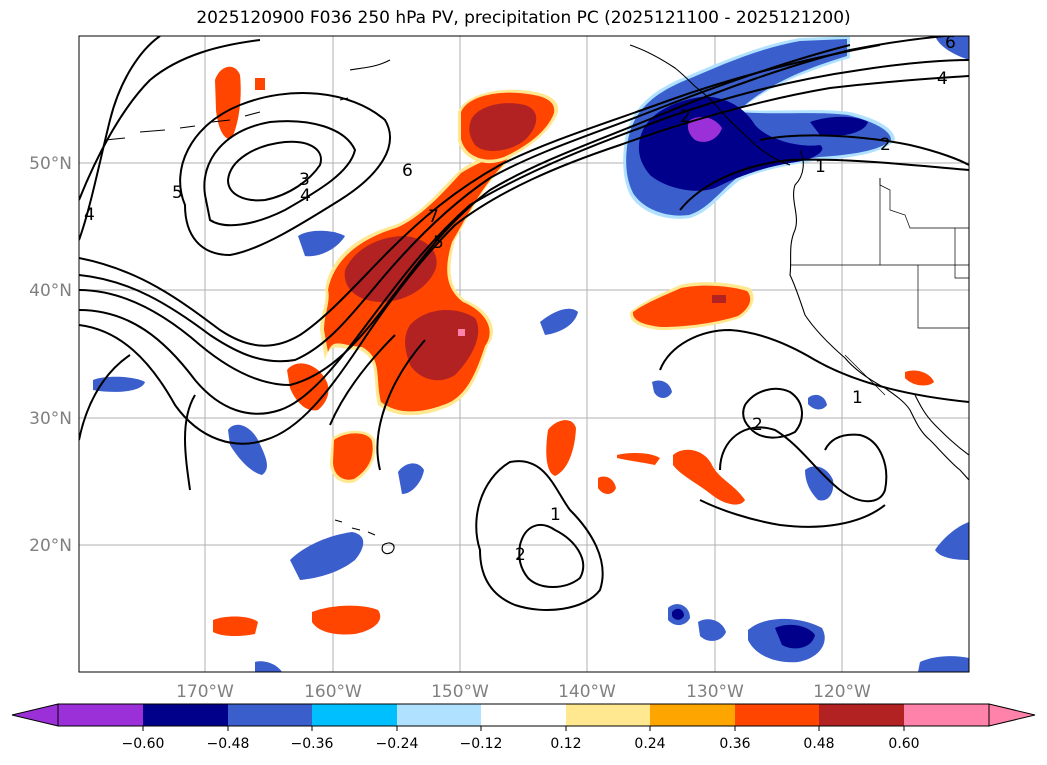  Describe the element at coordinates (649, 744) in the screenshot. I see `colorbar-tick-label: 0.24` at that location.